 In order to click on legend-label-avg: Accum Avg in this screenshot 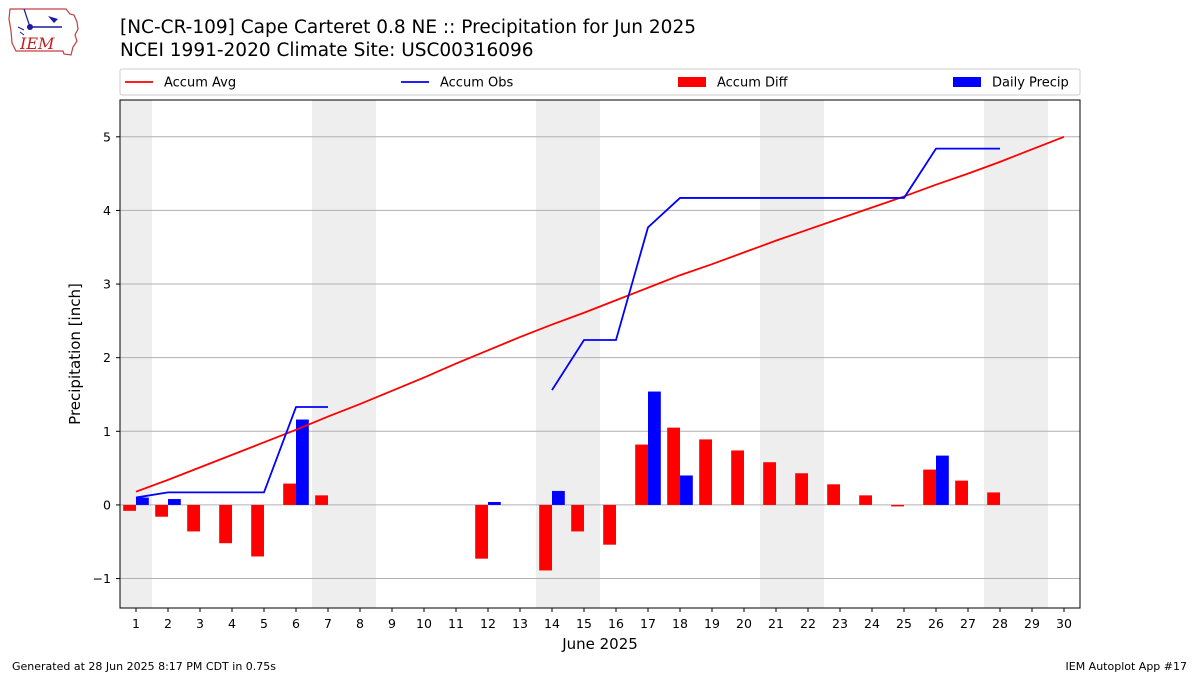, I will do `click(200, 83)`.